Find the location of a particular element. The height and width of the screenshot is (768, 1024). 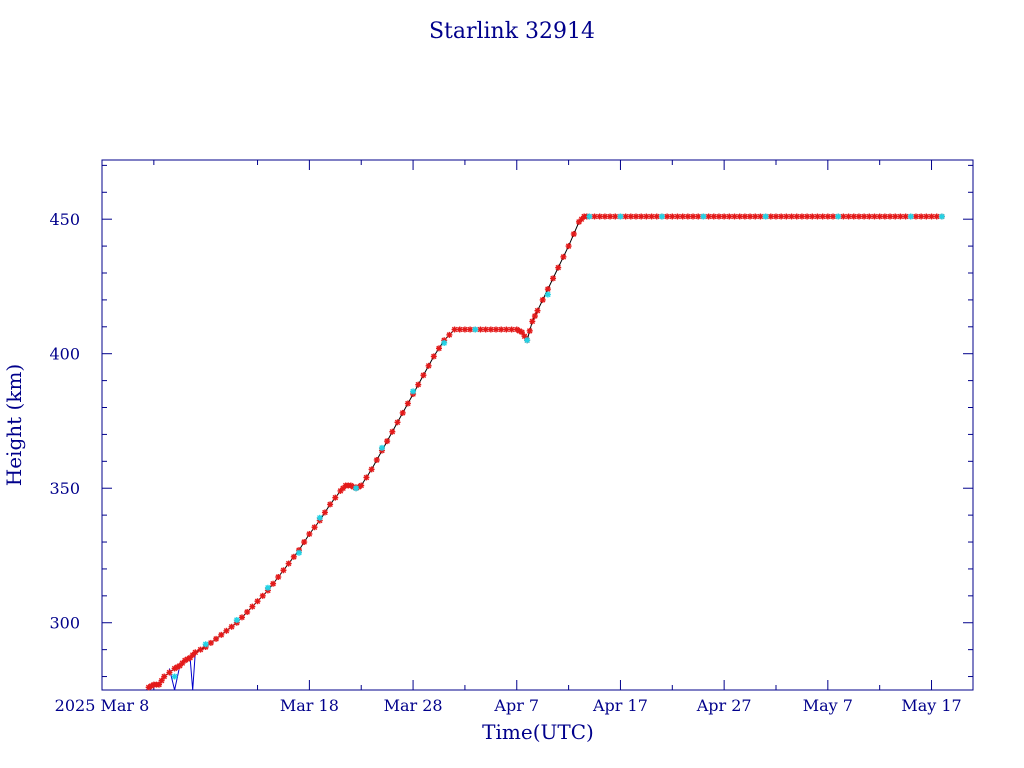

y-tick-label-2: 400 is located at coordinates (64, 354).